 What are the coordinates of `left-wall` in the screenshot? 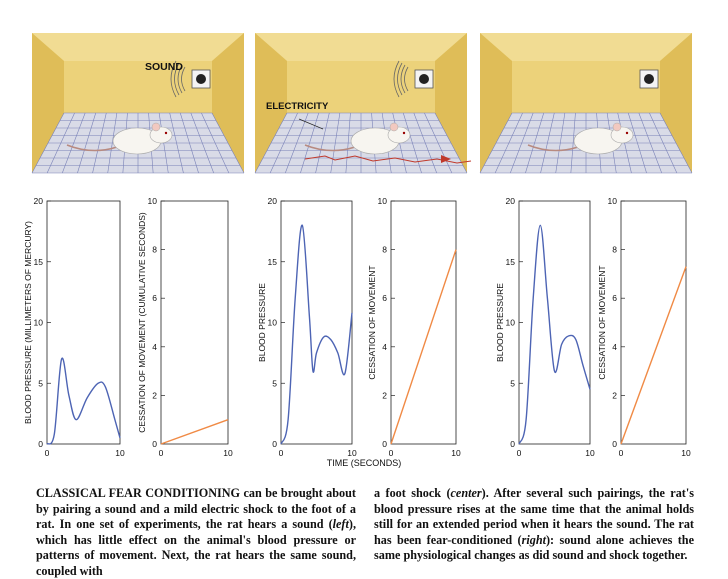 It's located at (271, 103).